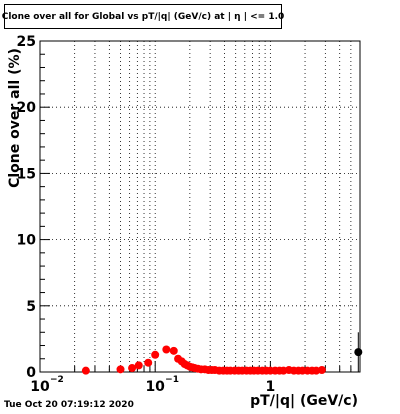 The height and width of the screenshot is (414, 400). I want to click on timestamp-footer: Tue Oct 20 07:19:12 2020, so click(69, 405).